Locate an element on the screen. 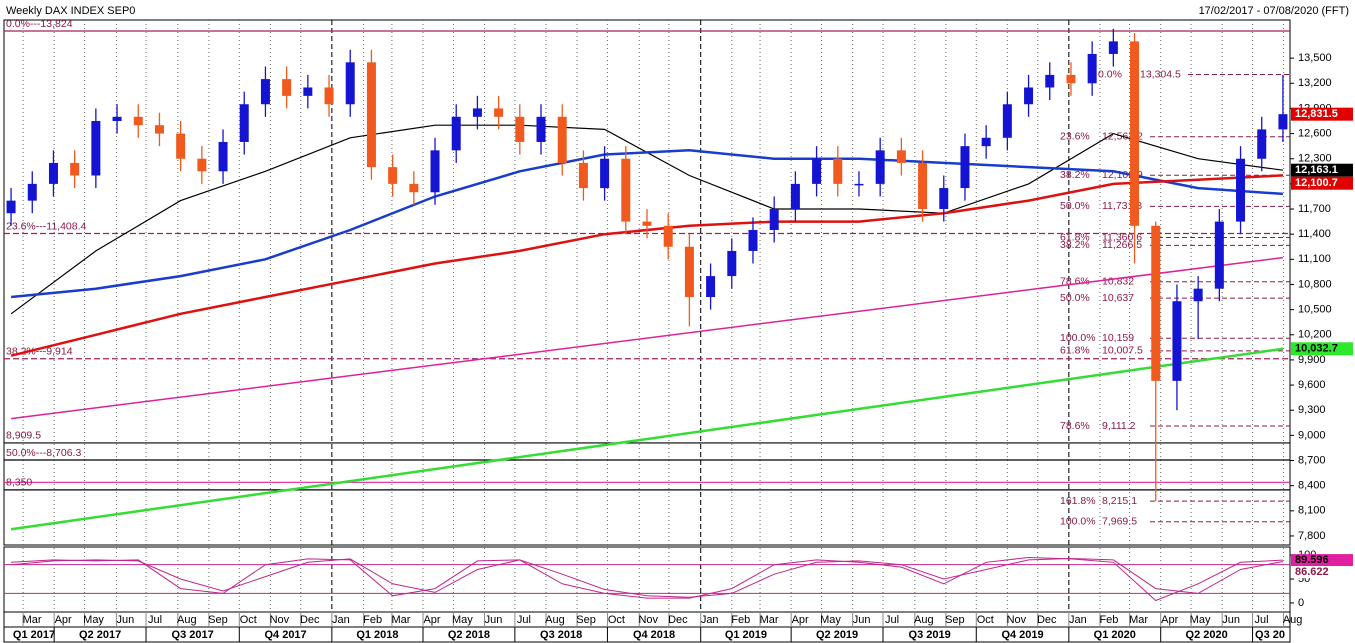 The width and height of the screenshot is (1355, 643). y-tick-label: 10,500 is located at coordinates (1315, 310).